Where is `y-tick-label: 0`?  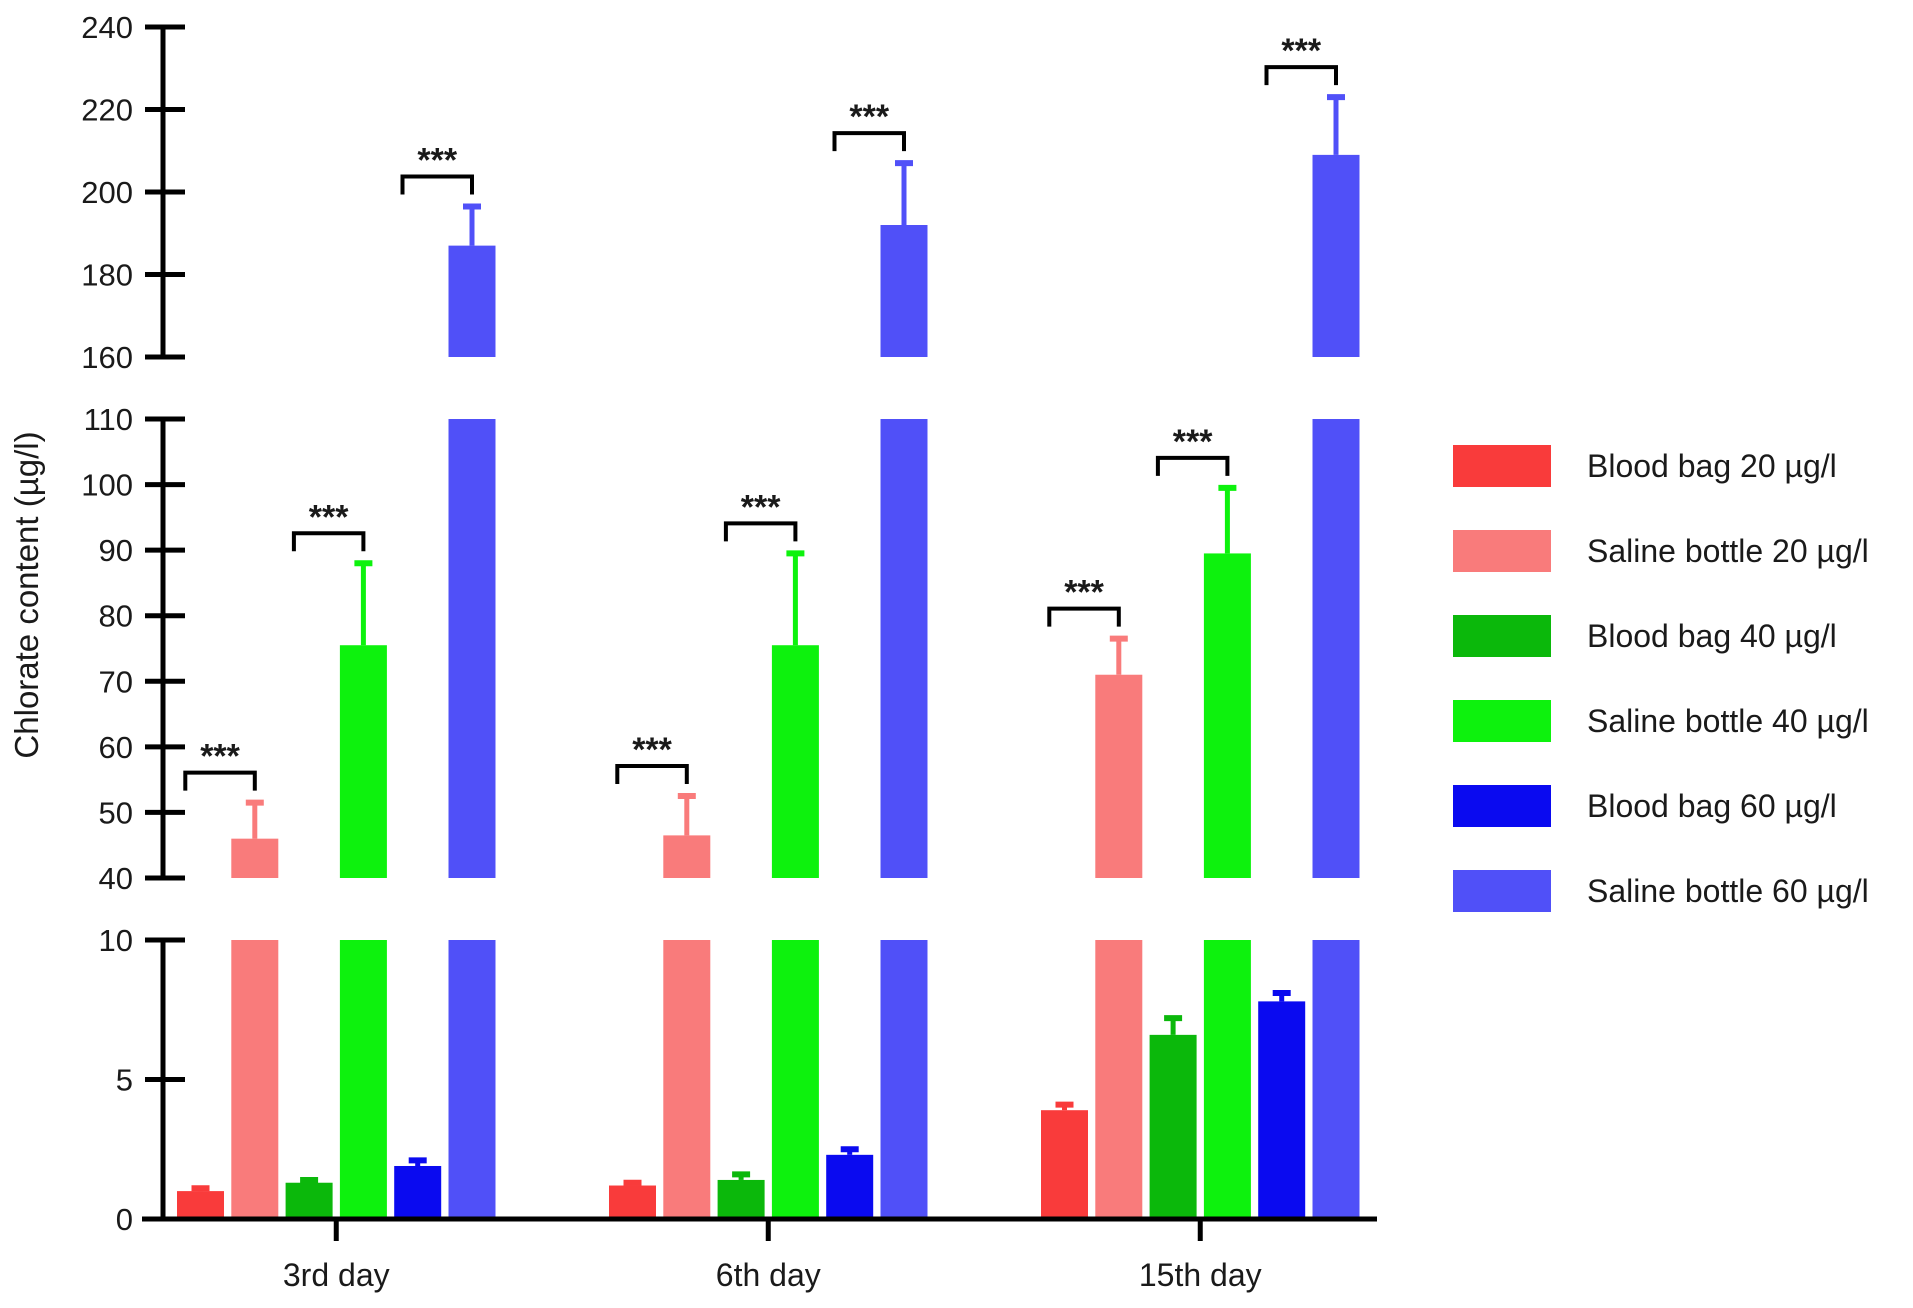
y-tick-label: 0 is located at coordinates (124, 1219).